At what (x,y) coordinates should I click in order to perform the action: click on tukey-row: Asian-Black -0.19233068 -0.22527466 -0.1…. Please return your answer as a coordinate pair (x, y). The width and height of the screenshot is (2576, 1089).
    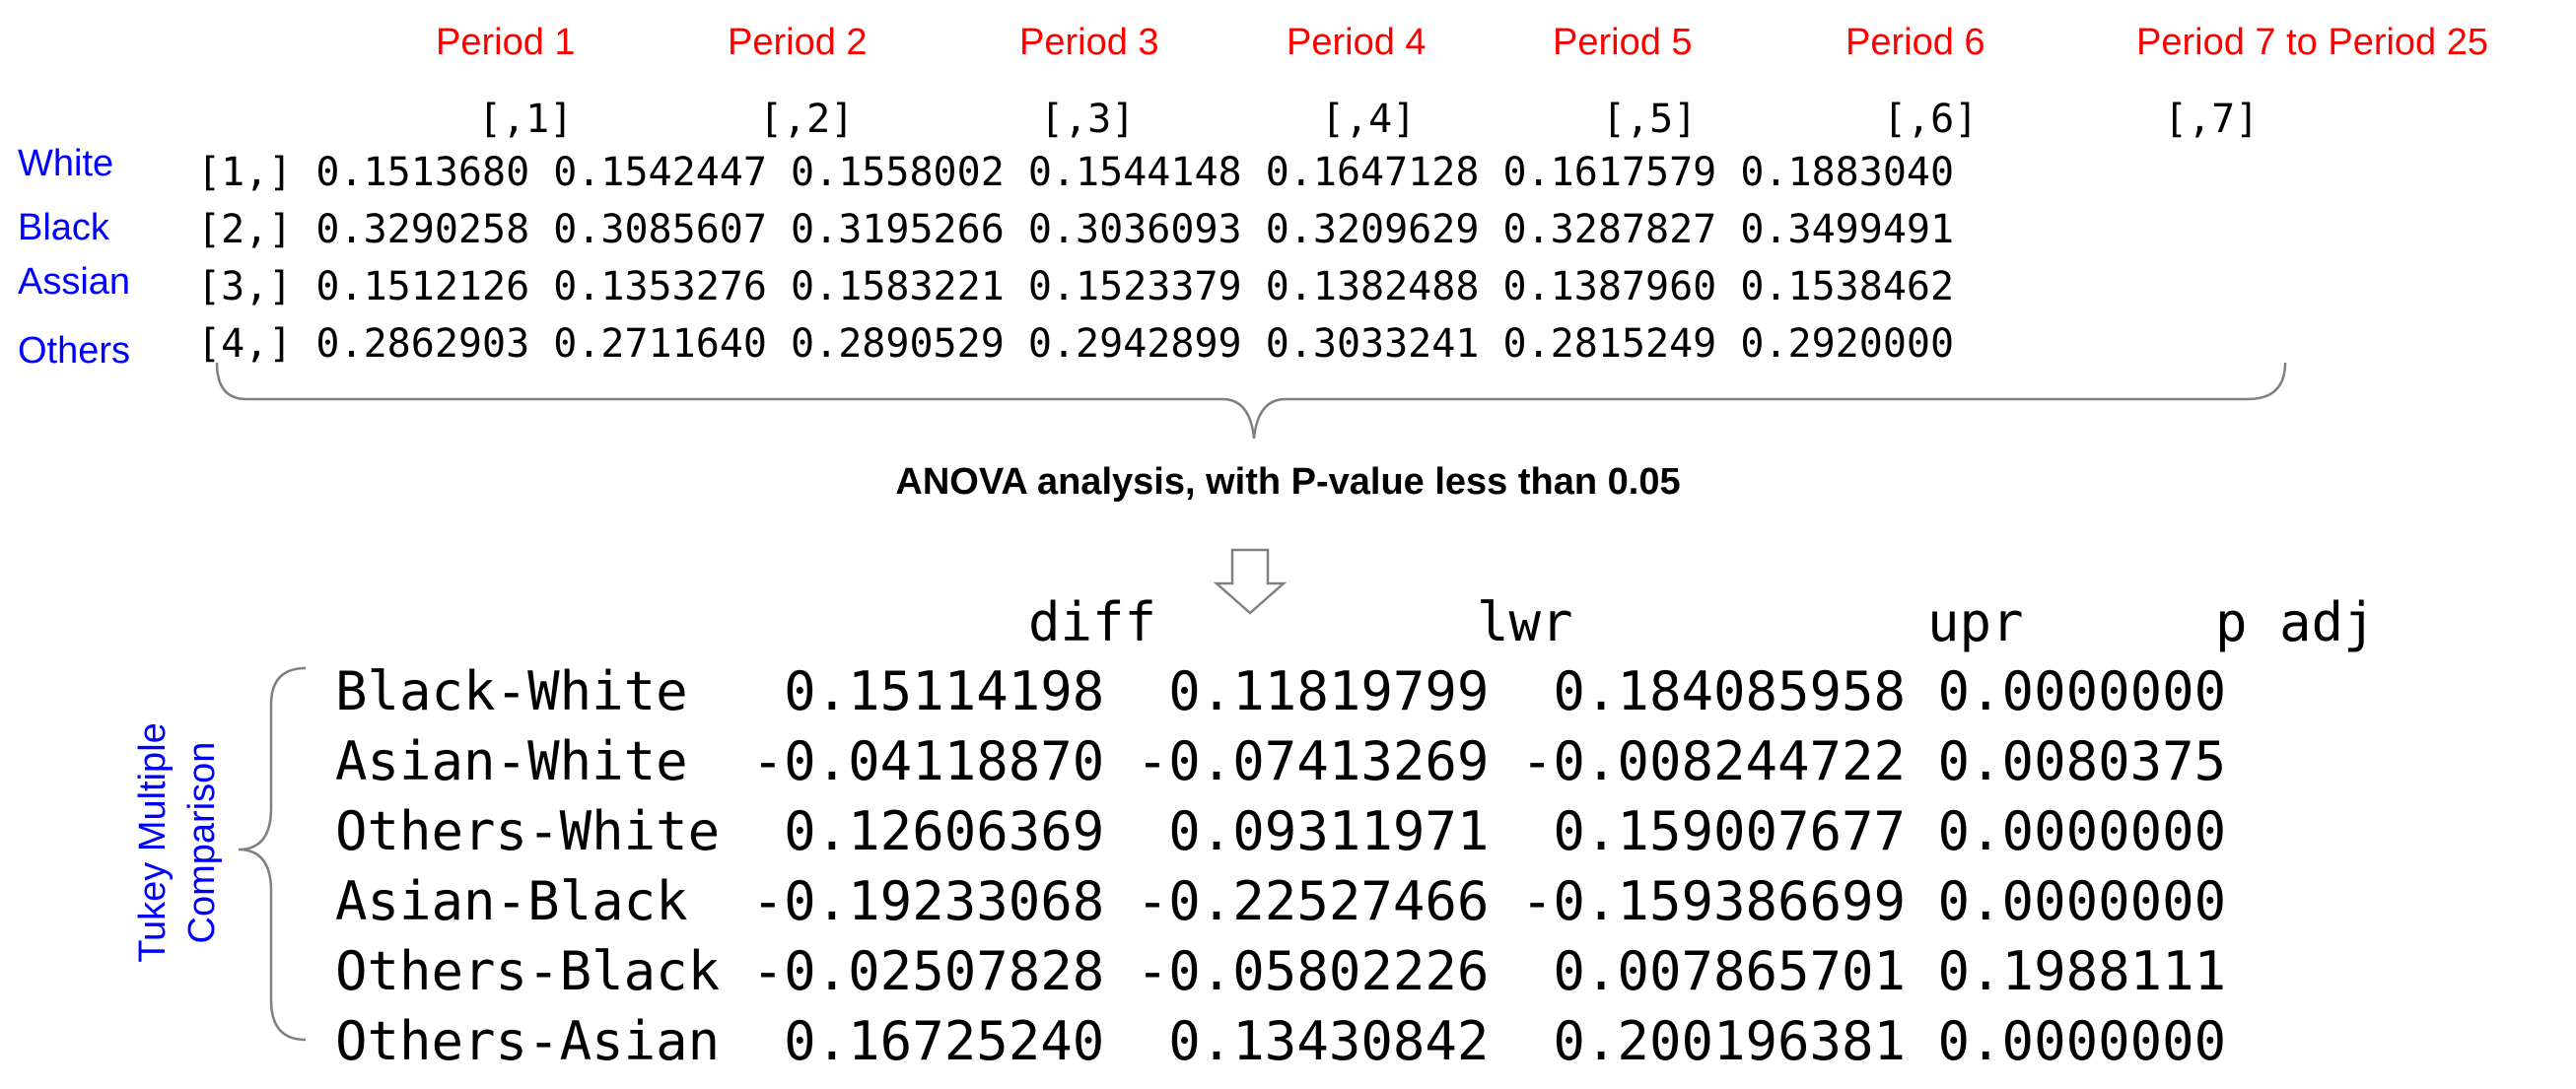
    Looking at the image, I should click on (1281, 901).